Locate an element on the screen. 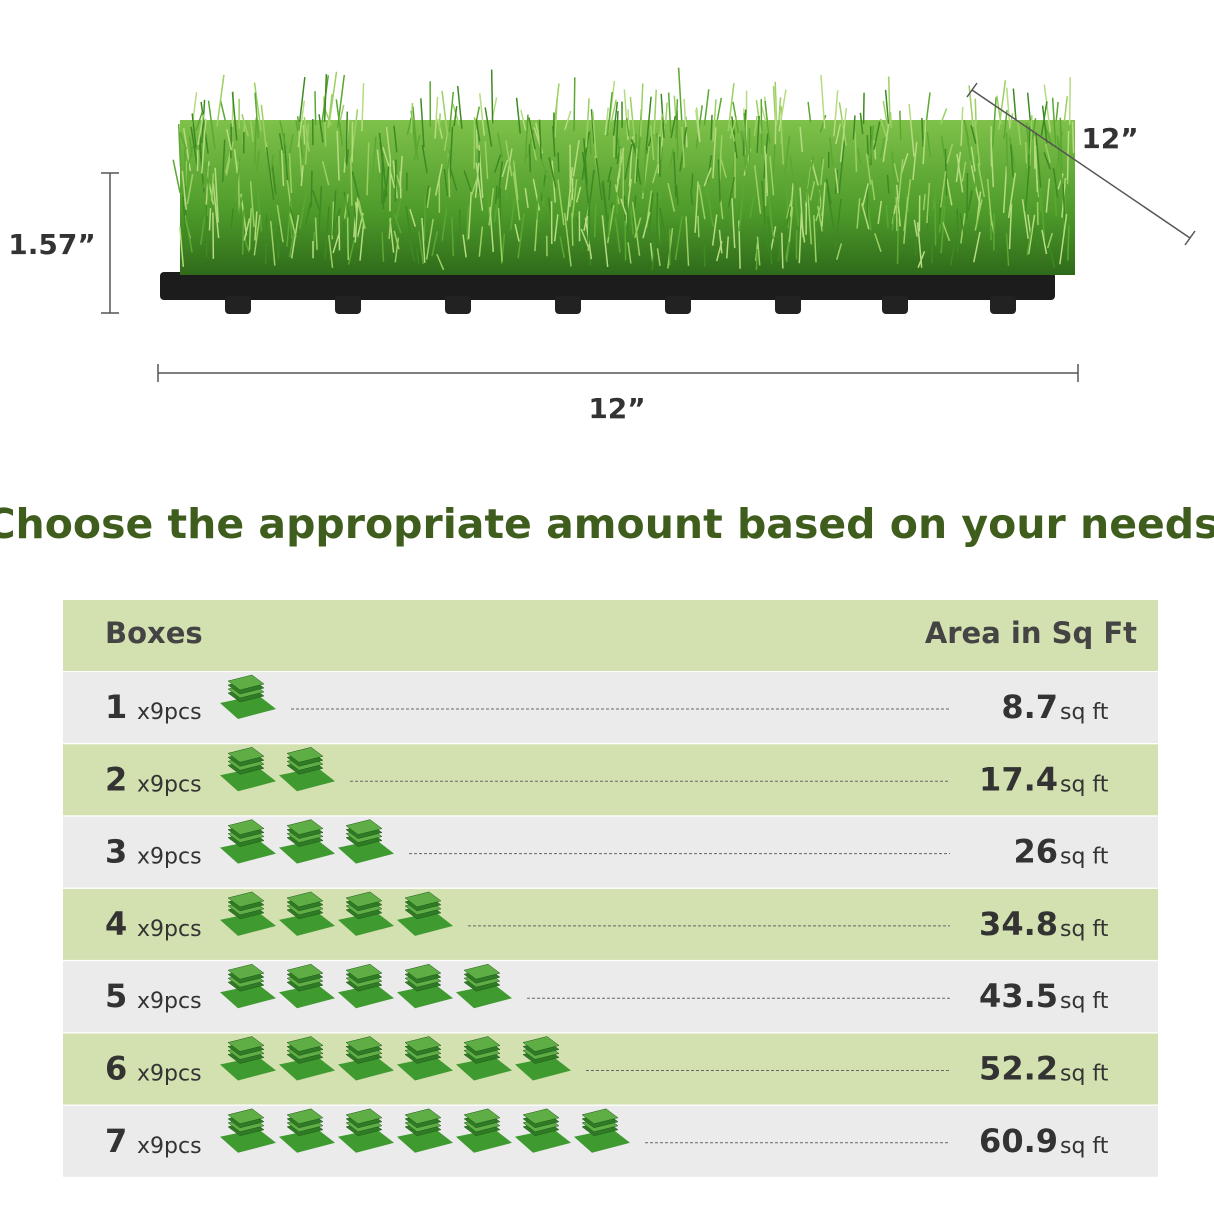 Image resolution: width=1214 pixels, height=1214 pixels. area-value: 52.2 is located at coordinates (1018, 1069).